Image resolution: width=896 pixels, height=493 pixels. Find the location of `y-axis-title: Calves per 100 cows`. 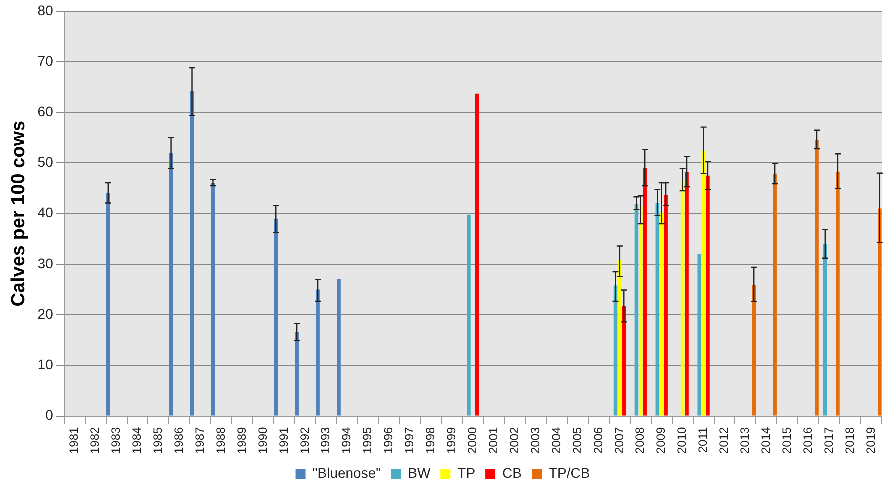

y-axis-title: Calves per 100 cows is located at coordinates (19, 213).